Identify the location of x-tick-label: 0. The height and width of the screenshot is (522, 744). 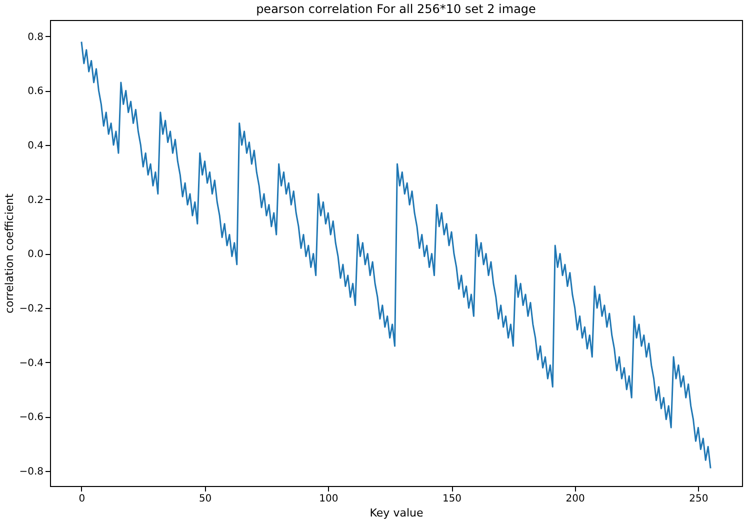
(82, 499).